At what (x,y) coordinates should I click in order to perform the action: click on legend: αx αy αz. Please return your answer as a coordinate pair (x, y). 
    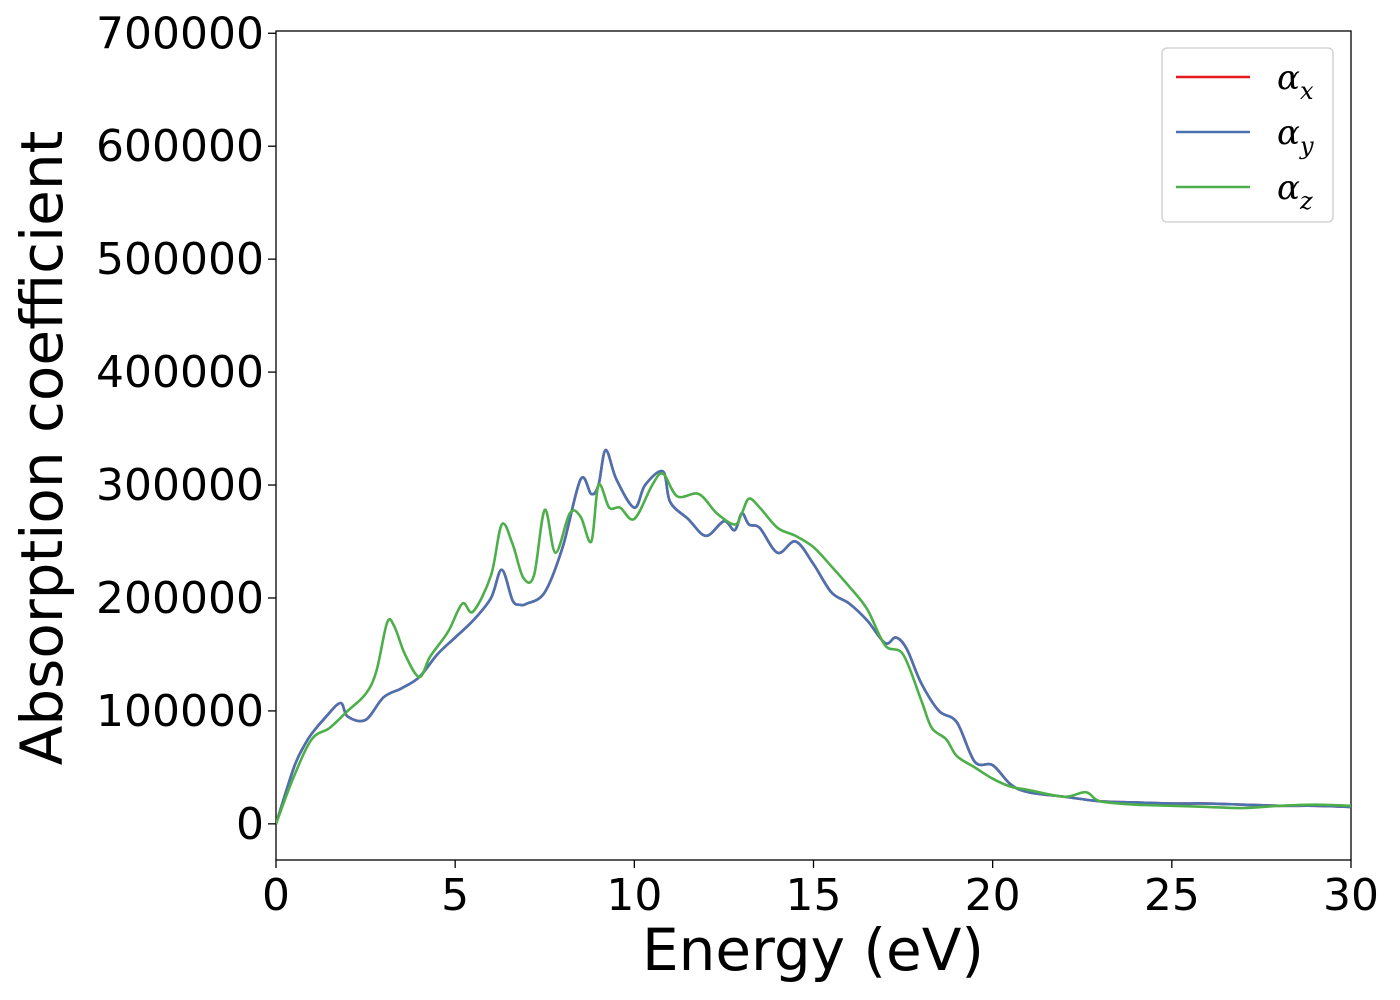
    Looking at the image, I should click on (1247, 135).